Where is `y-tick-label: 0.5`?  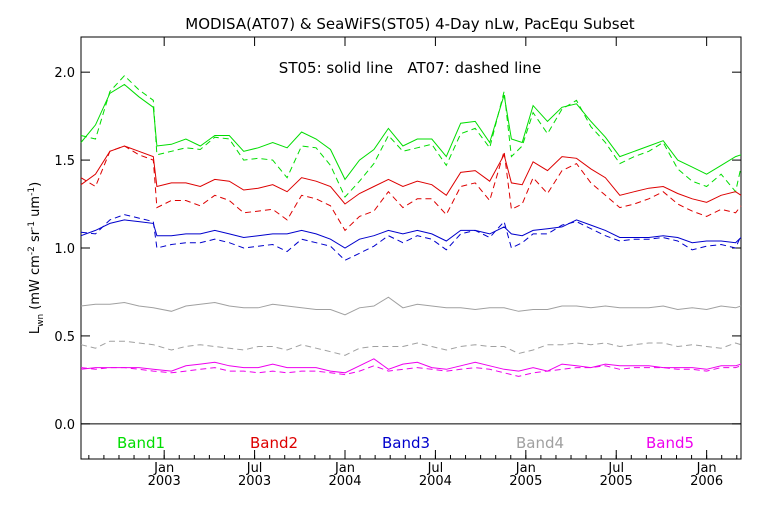 y-tick-label: 0.5 is located at coordinates (64, 337).